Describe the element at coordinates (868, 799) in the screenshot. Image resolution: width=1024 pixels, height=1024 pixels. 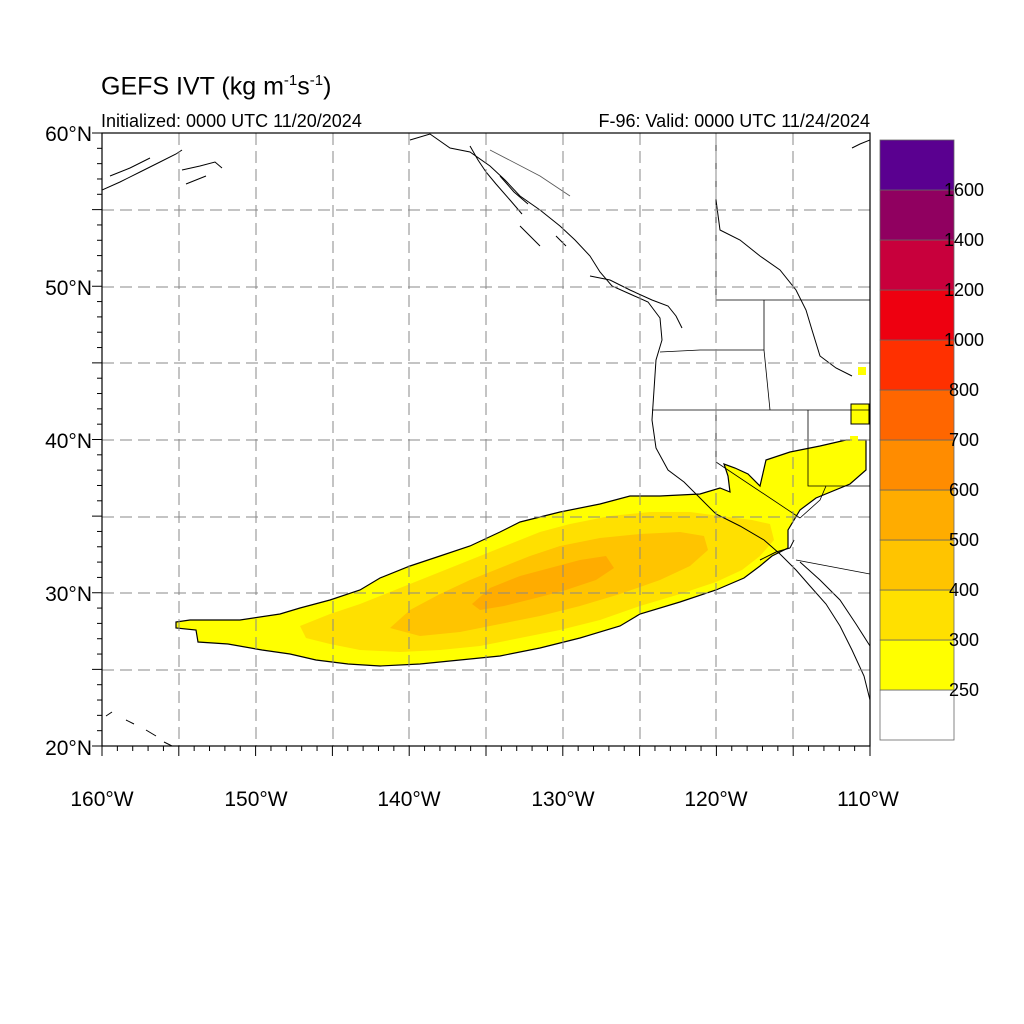
I see `lon-label: 110°W` at that location.